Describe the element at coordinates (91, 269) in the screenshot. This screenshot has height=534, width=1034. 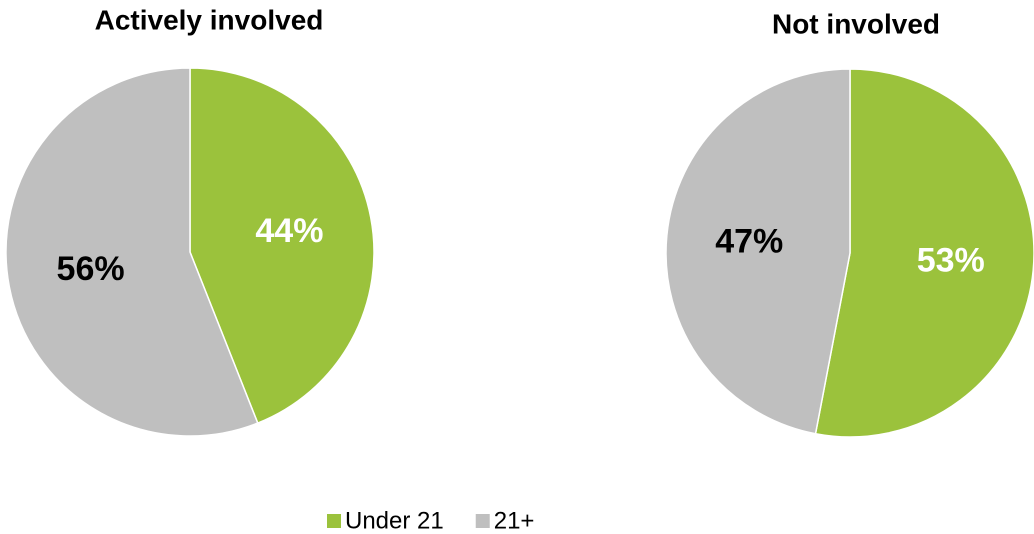
I see `value-label: 56%` at that location.